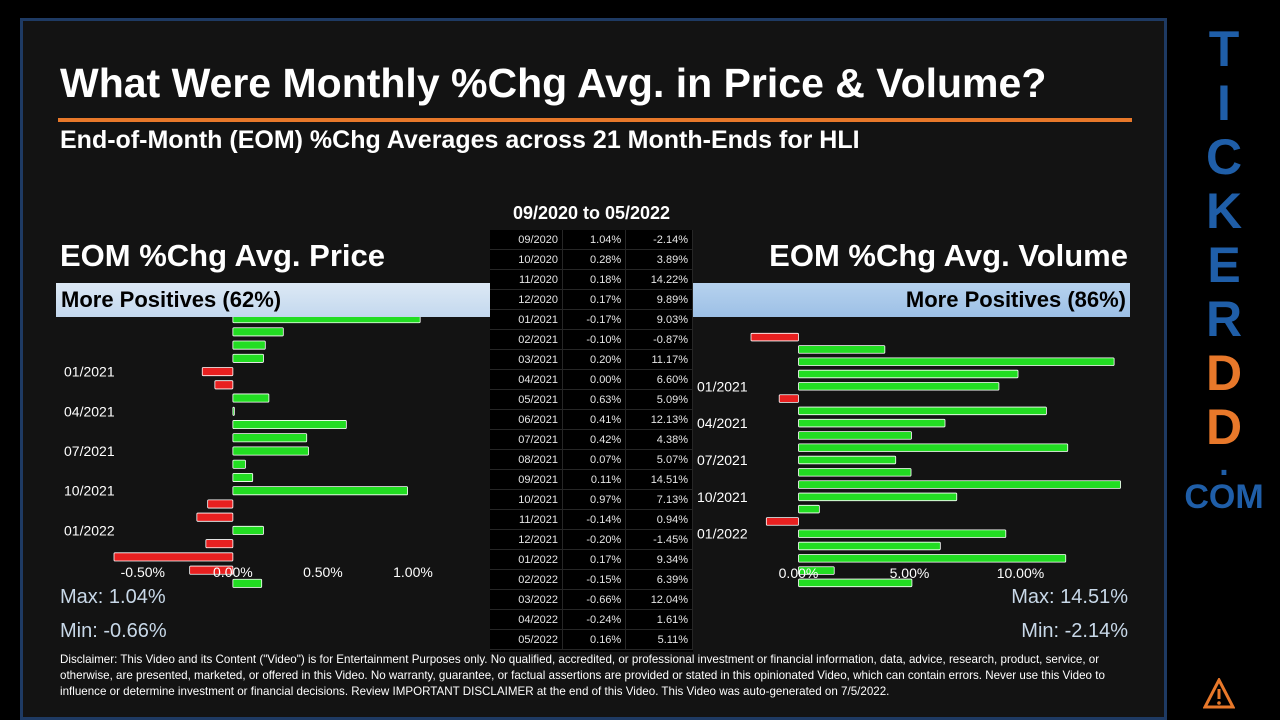 Image resolution: width=1280 pixels, height=720 pixels. I want to click on bar-07/2021, so click(270, 451).